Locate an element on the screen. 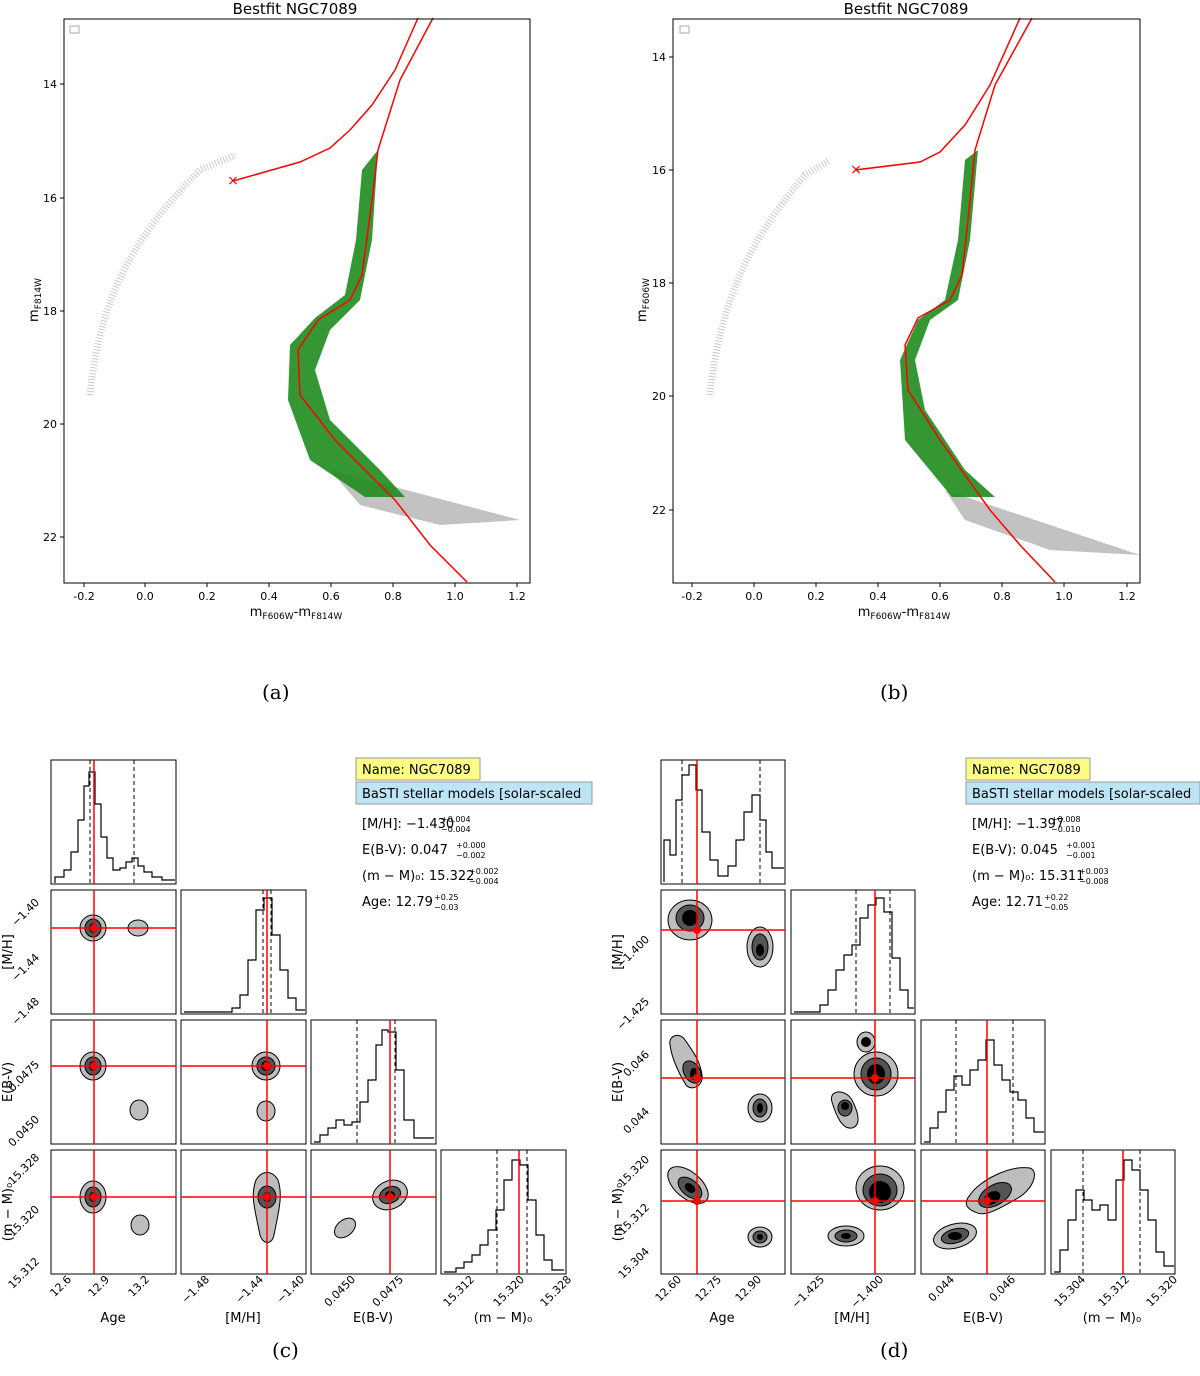 This screenshot has width=1200, height=1376. svg-text: 0.4 is located at coordinates (269, 596).